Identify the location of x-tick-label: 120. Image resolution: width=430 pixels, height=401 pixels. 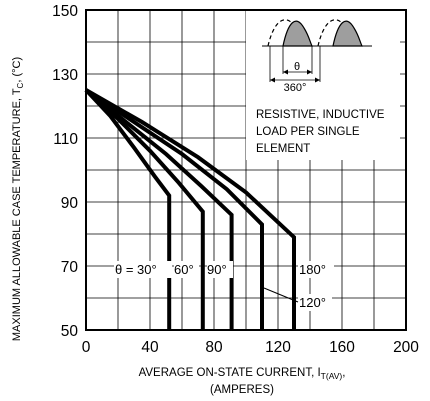
(278, 347).